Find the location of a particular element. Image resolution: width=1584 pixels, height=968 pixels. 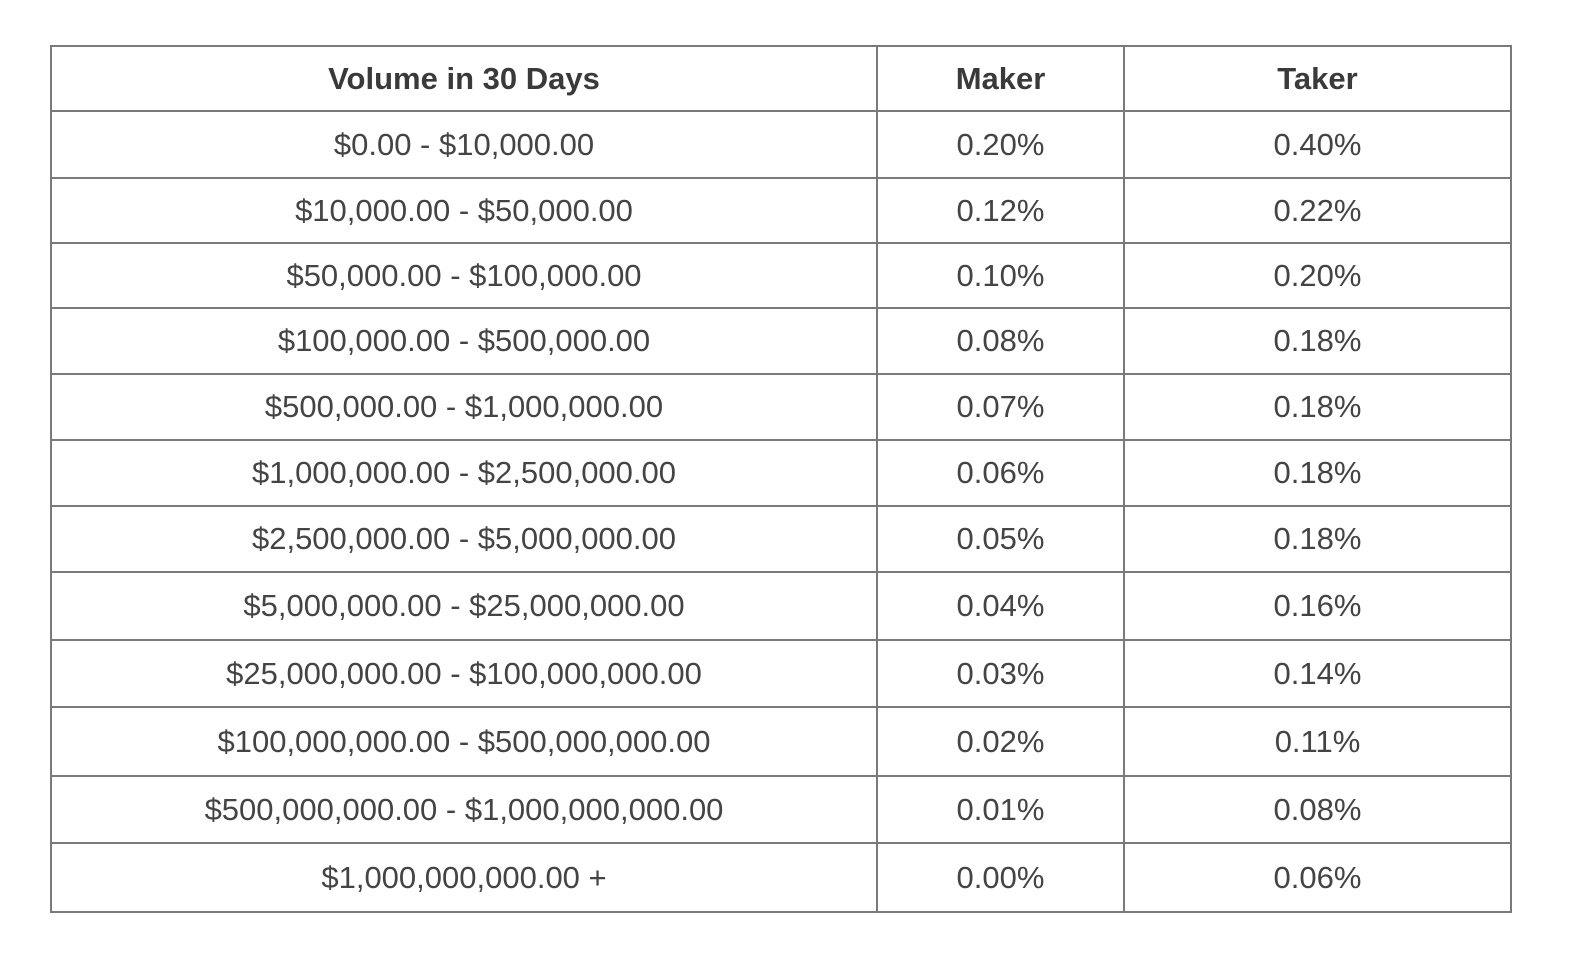

table-row: $0.00 - $10,000.00 0.20% 0.40% is located at coordinates (781, 144).